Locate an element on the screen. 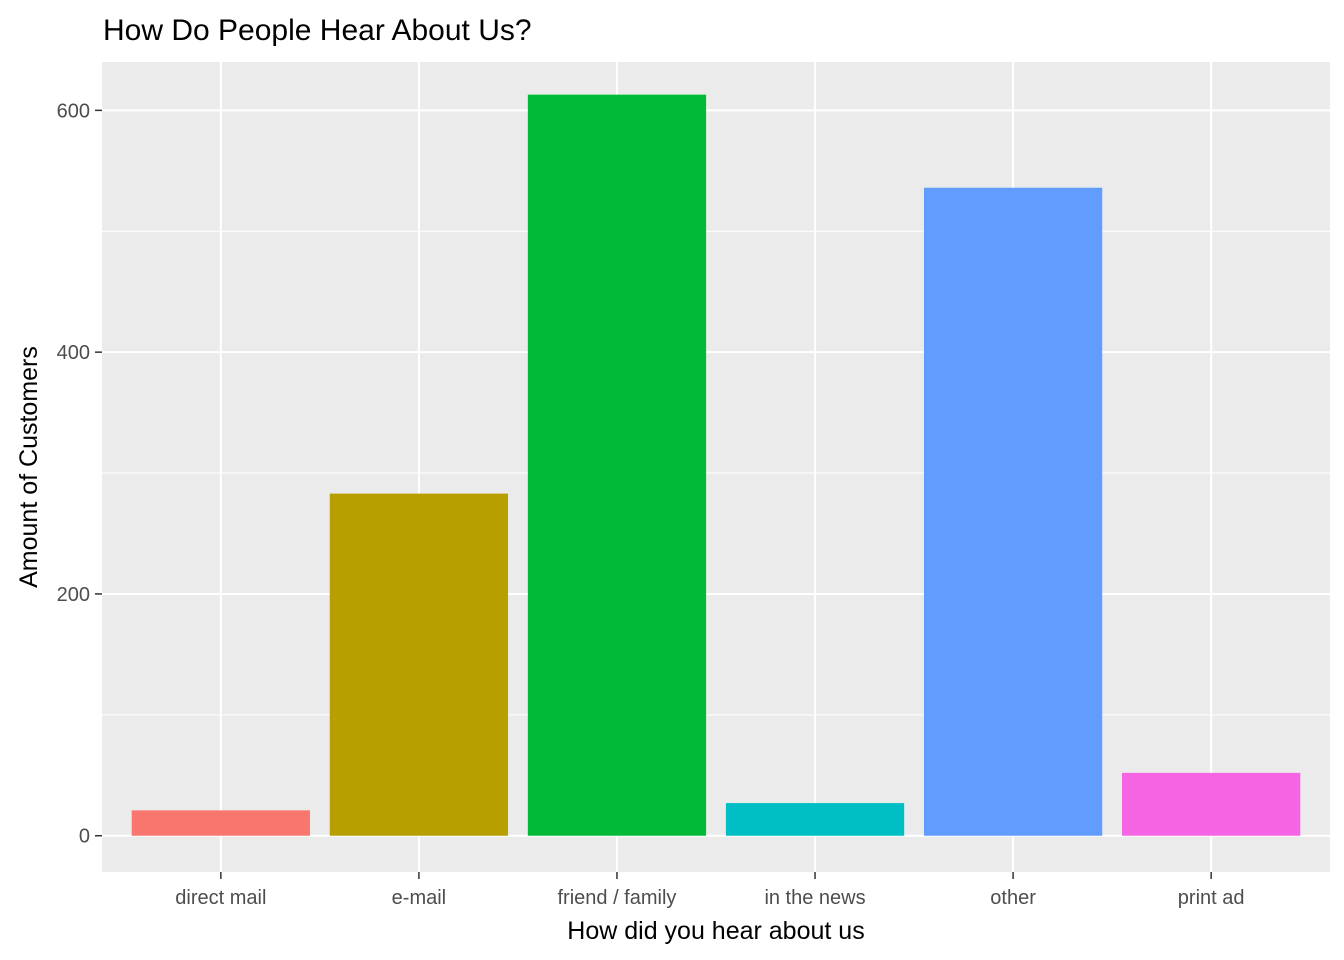  y-axis: 0 200 400 600 is located at coordinates (79, 474).